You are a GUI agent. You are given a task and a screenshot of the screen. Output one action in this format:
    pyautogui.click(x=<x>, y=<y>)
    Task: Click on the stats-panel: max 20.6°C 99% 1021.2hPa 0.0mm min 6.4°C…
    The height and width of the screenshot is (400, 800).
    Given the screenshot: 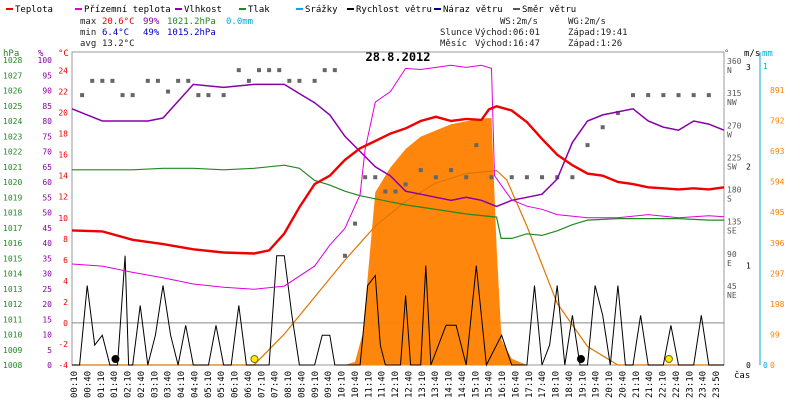 What is the action you would take?
    pyautogui.click(x=354, y=33)
    